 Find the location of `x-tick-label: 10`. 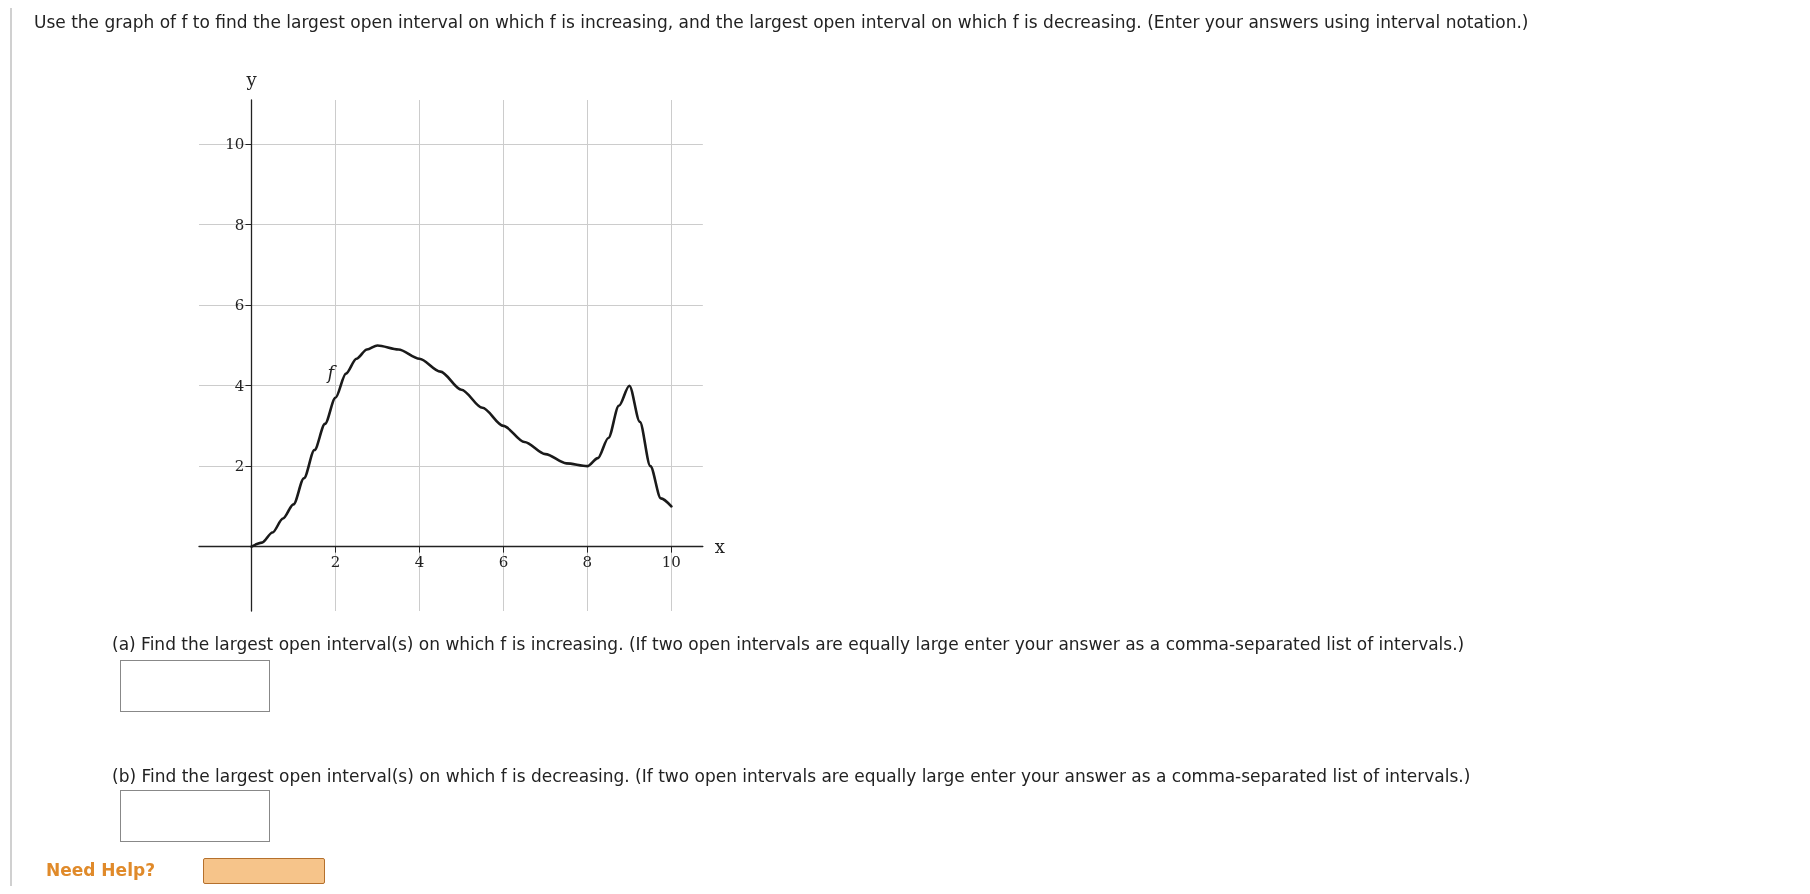

x-tick-label: 10 is located at coordinates (671, 562).